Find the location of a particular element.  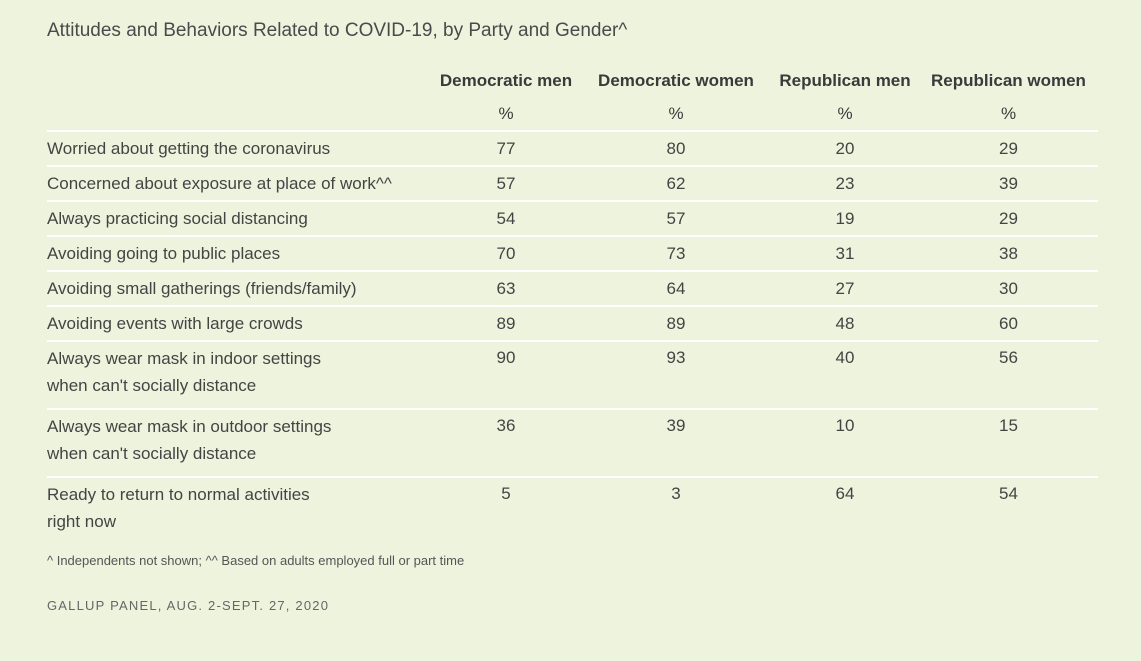

row-label: Worried about getting the coronavirus is located at coordinates (239, 149).